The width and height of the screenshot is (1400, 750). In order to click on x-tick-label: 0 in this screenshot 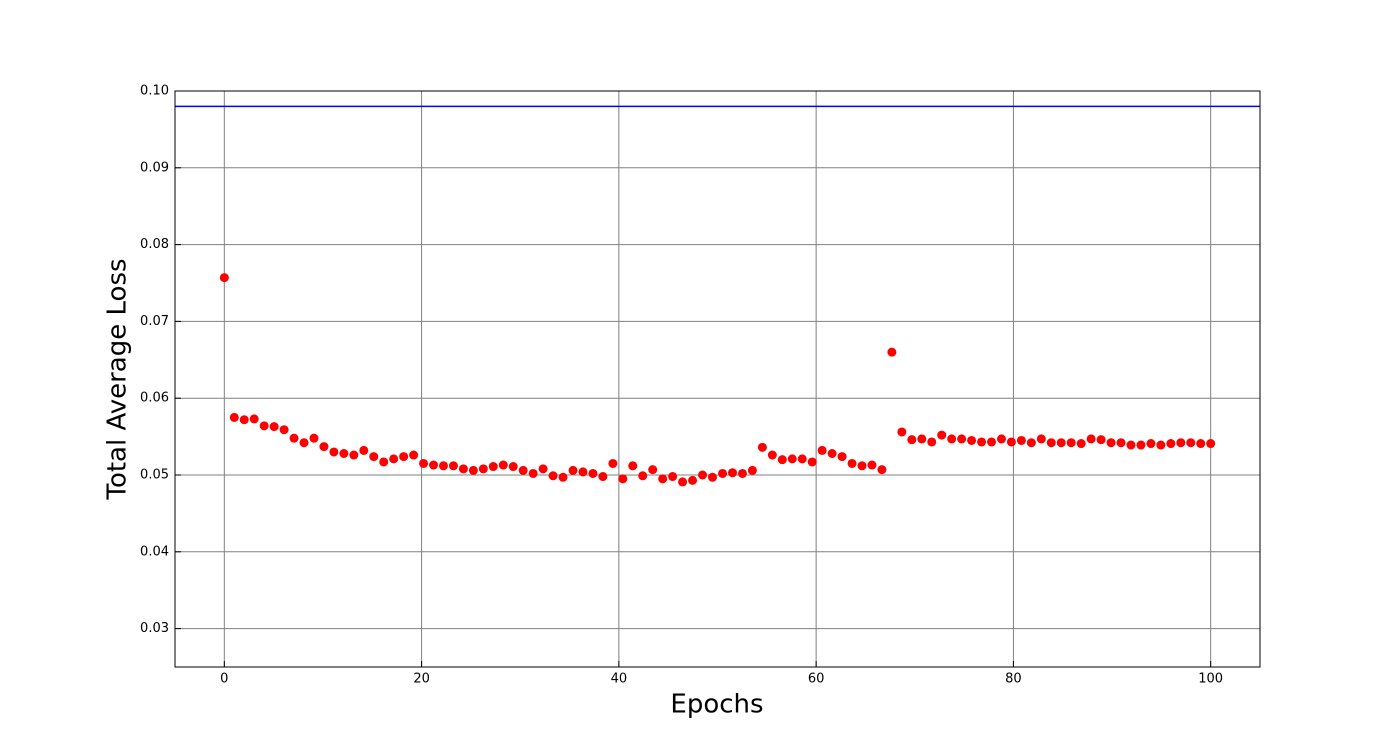, I will do `click(224, 679)`.